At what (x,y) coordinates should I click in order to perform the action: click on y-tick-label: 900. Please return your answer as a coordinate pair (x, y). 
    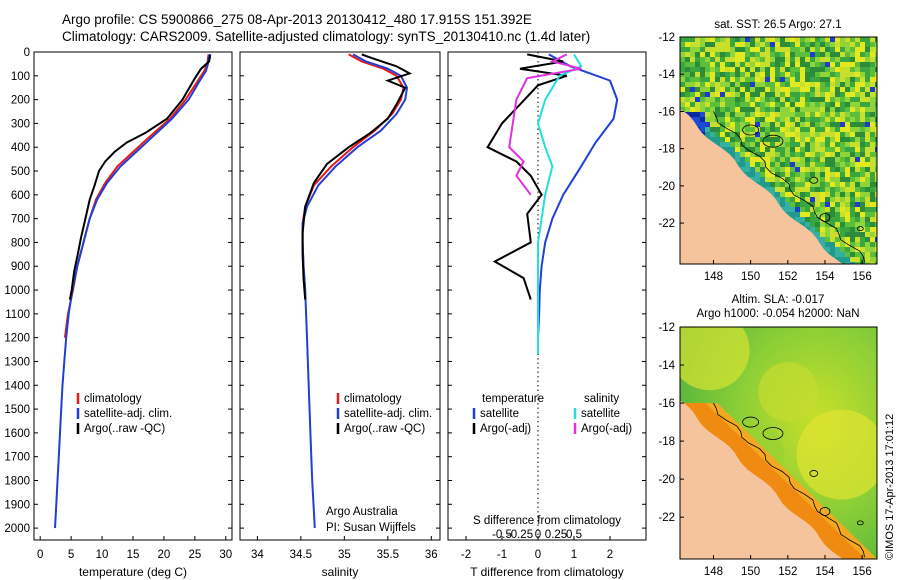
    Looking at the image, I should click on (20, 267).